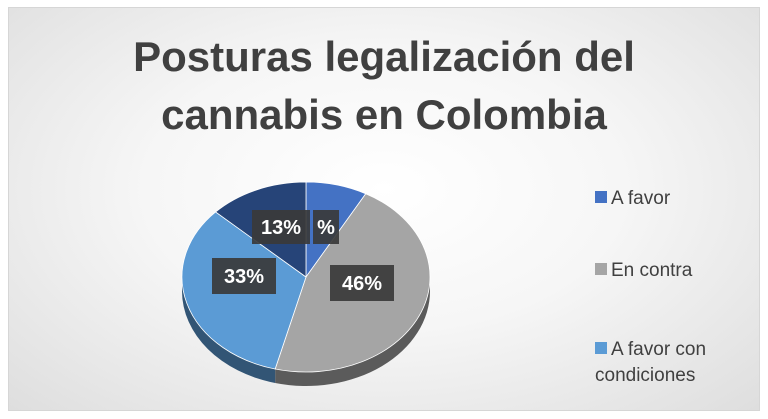  I want to click on legend-label-a-favor-con-condiciones-line-2: condiciones, so click(645, 375).